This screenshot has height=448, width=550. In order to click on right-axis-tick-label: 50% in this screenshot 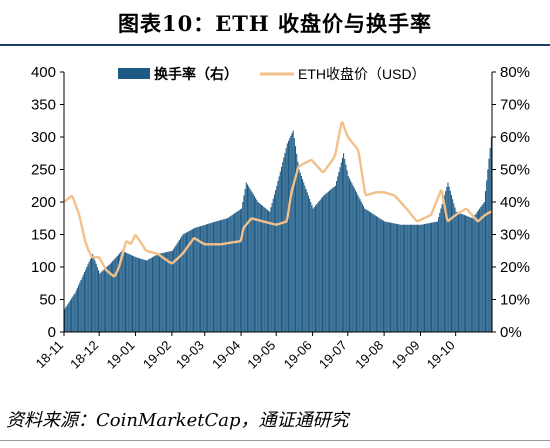, I will do `click(515, 170)`.